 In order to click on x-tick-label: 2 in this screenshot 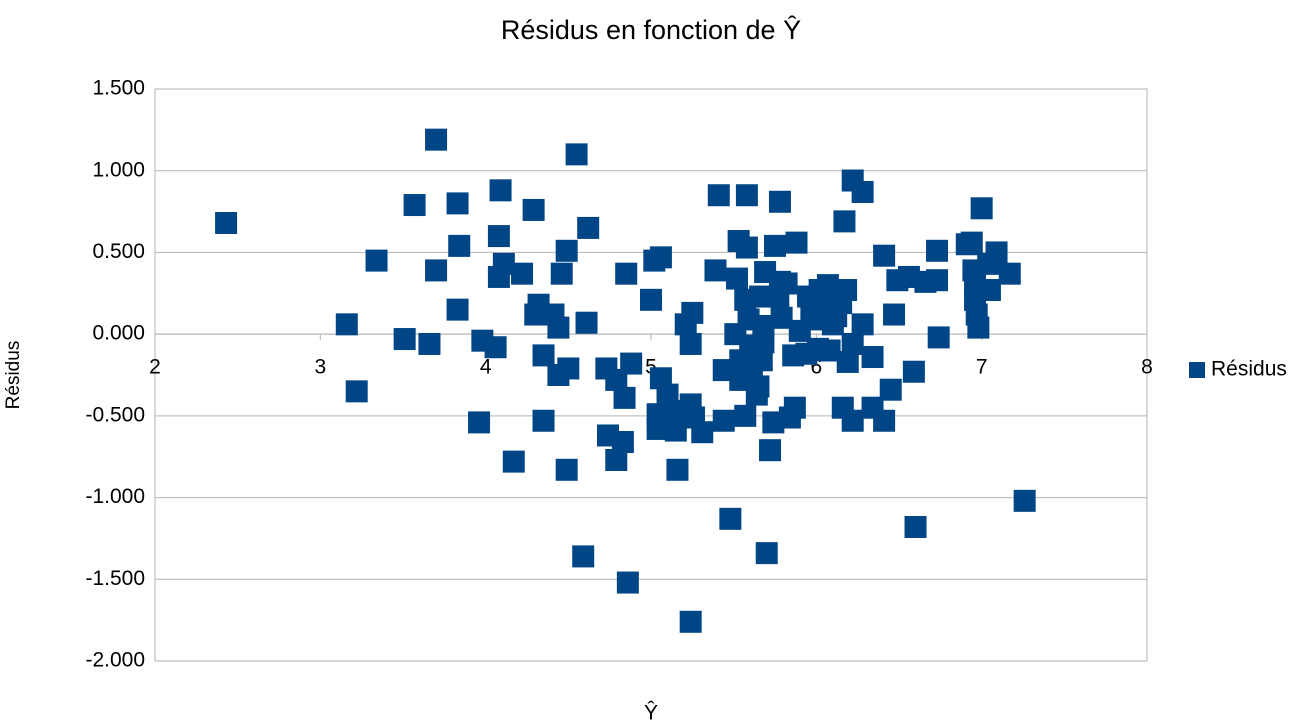, I will do `click(155, 367)`.